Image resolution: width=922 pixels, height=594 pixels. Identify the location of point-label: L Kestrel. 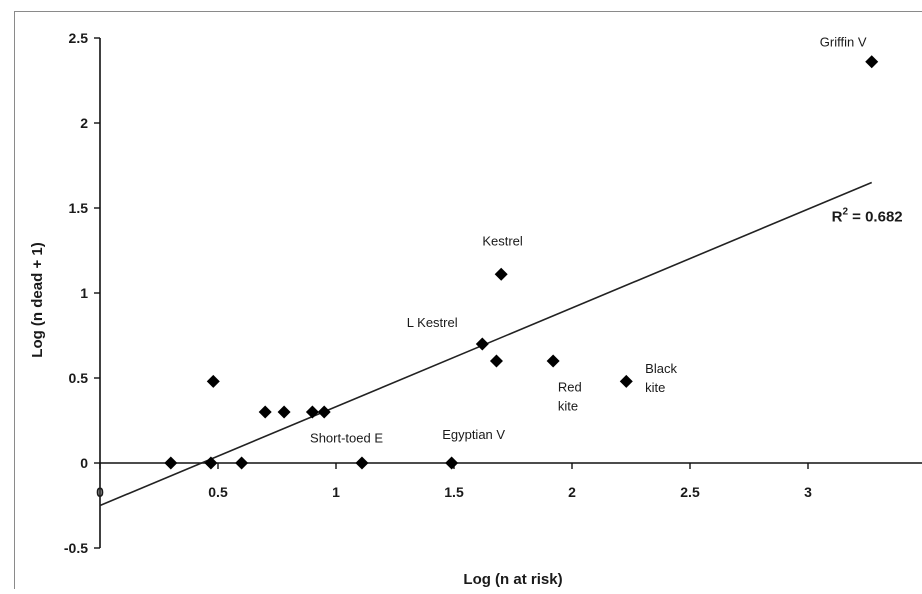
(432, 322).